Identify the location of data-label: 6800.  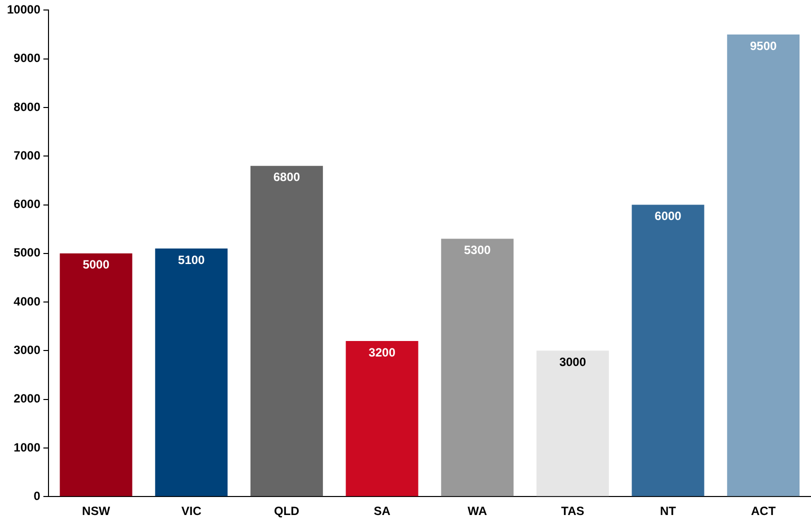
(286, 177).